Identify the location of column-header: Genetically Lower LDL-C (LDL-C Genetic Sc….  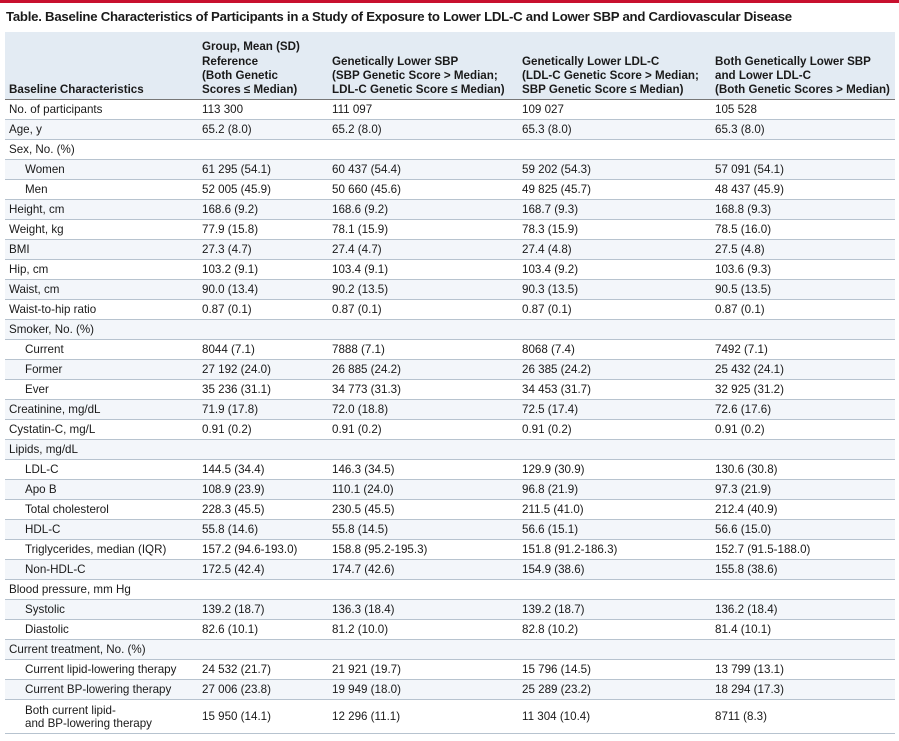
(614, 77).